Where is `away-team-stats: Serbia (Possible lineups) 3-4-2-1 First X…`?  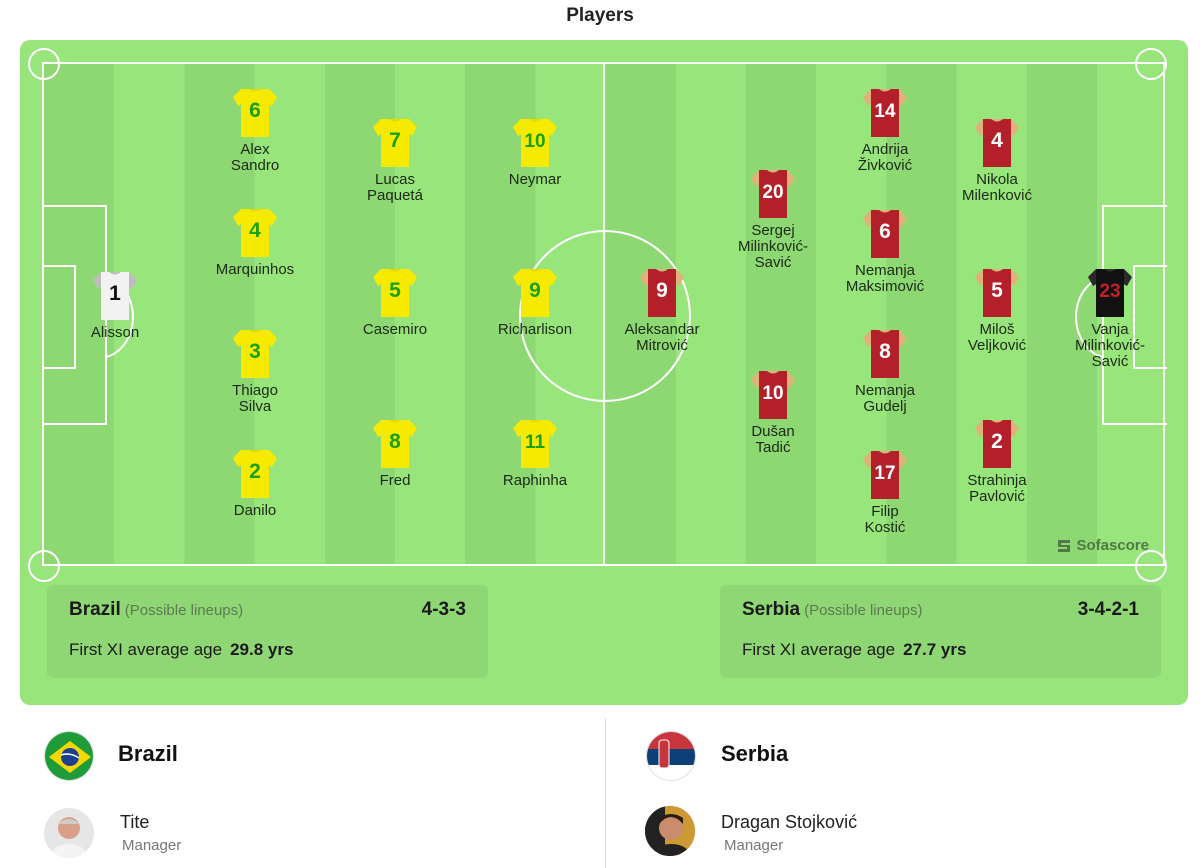
away-team-stats: Serbia (Possible lineups) 3-4-2-1 First X… is located at coordinates (940, 631).